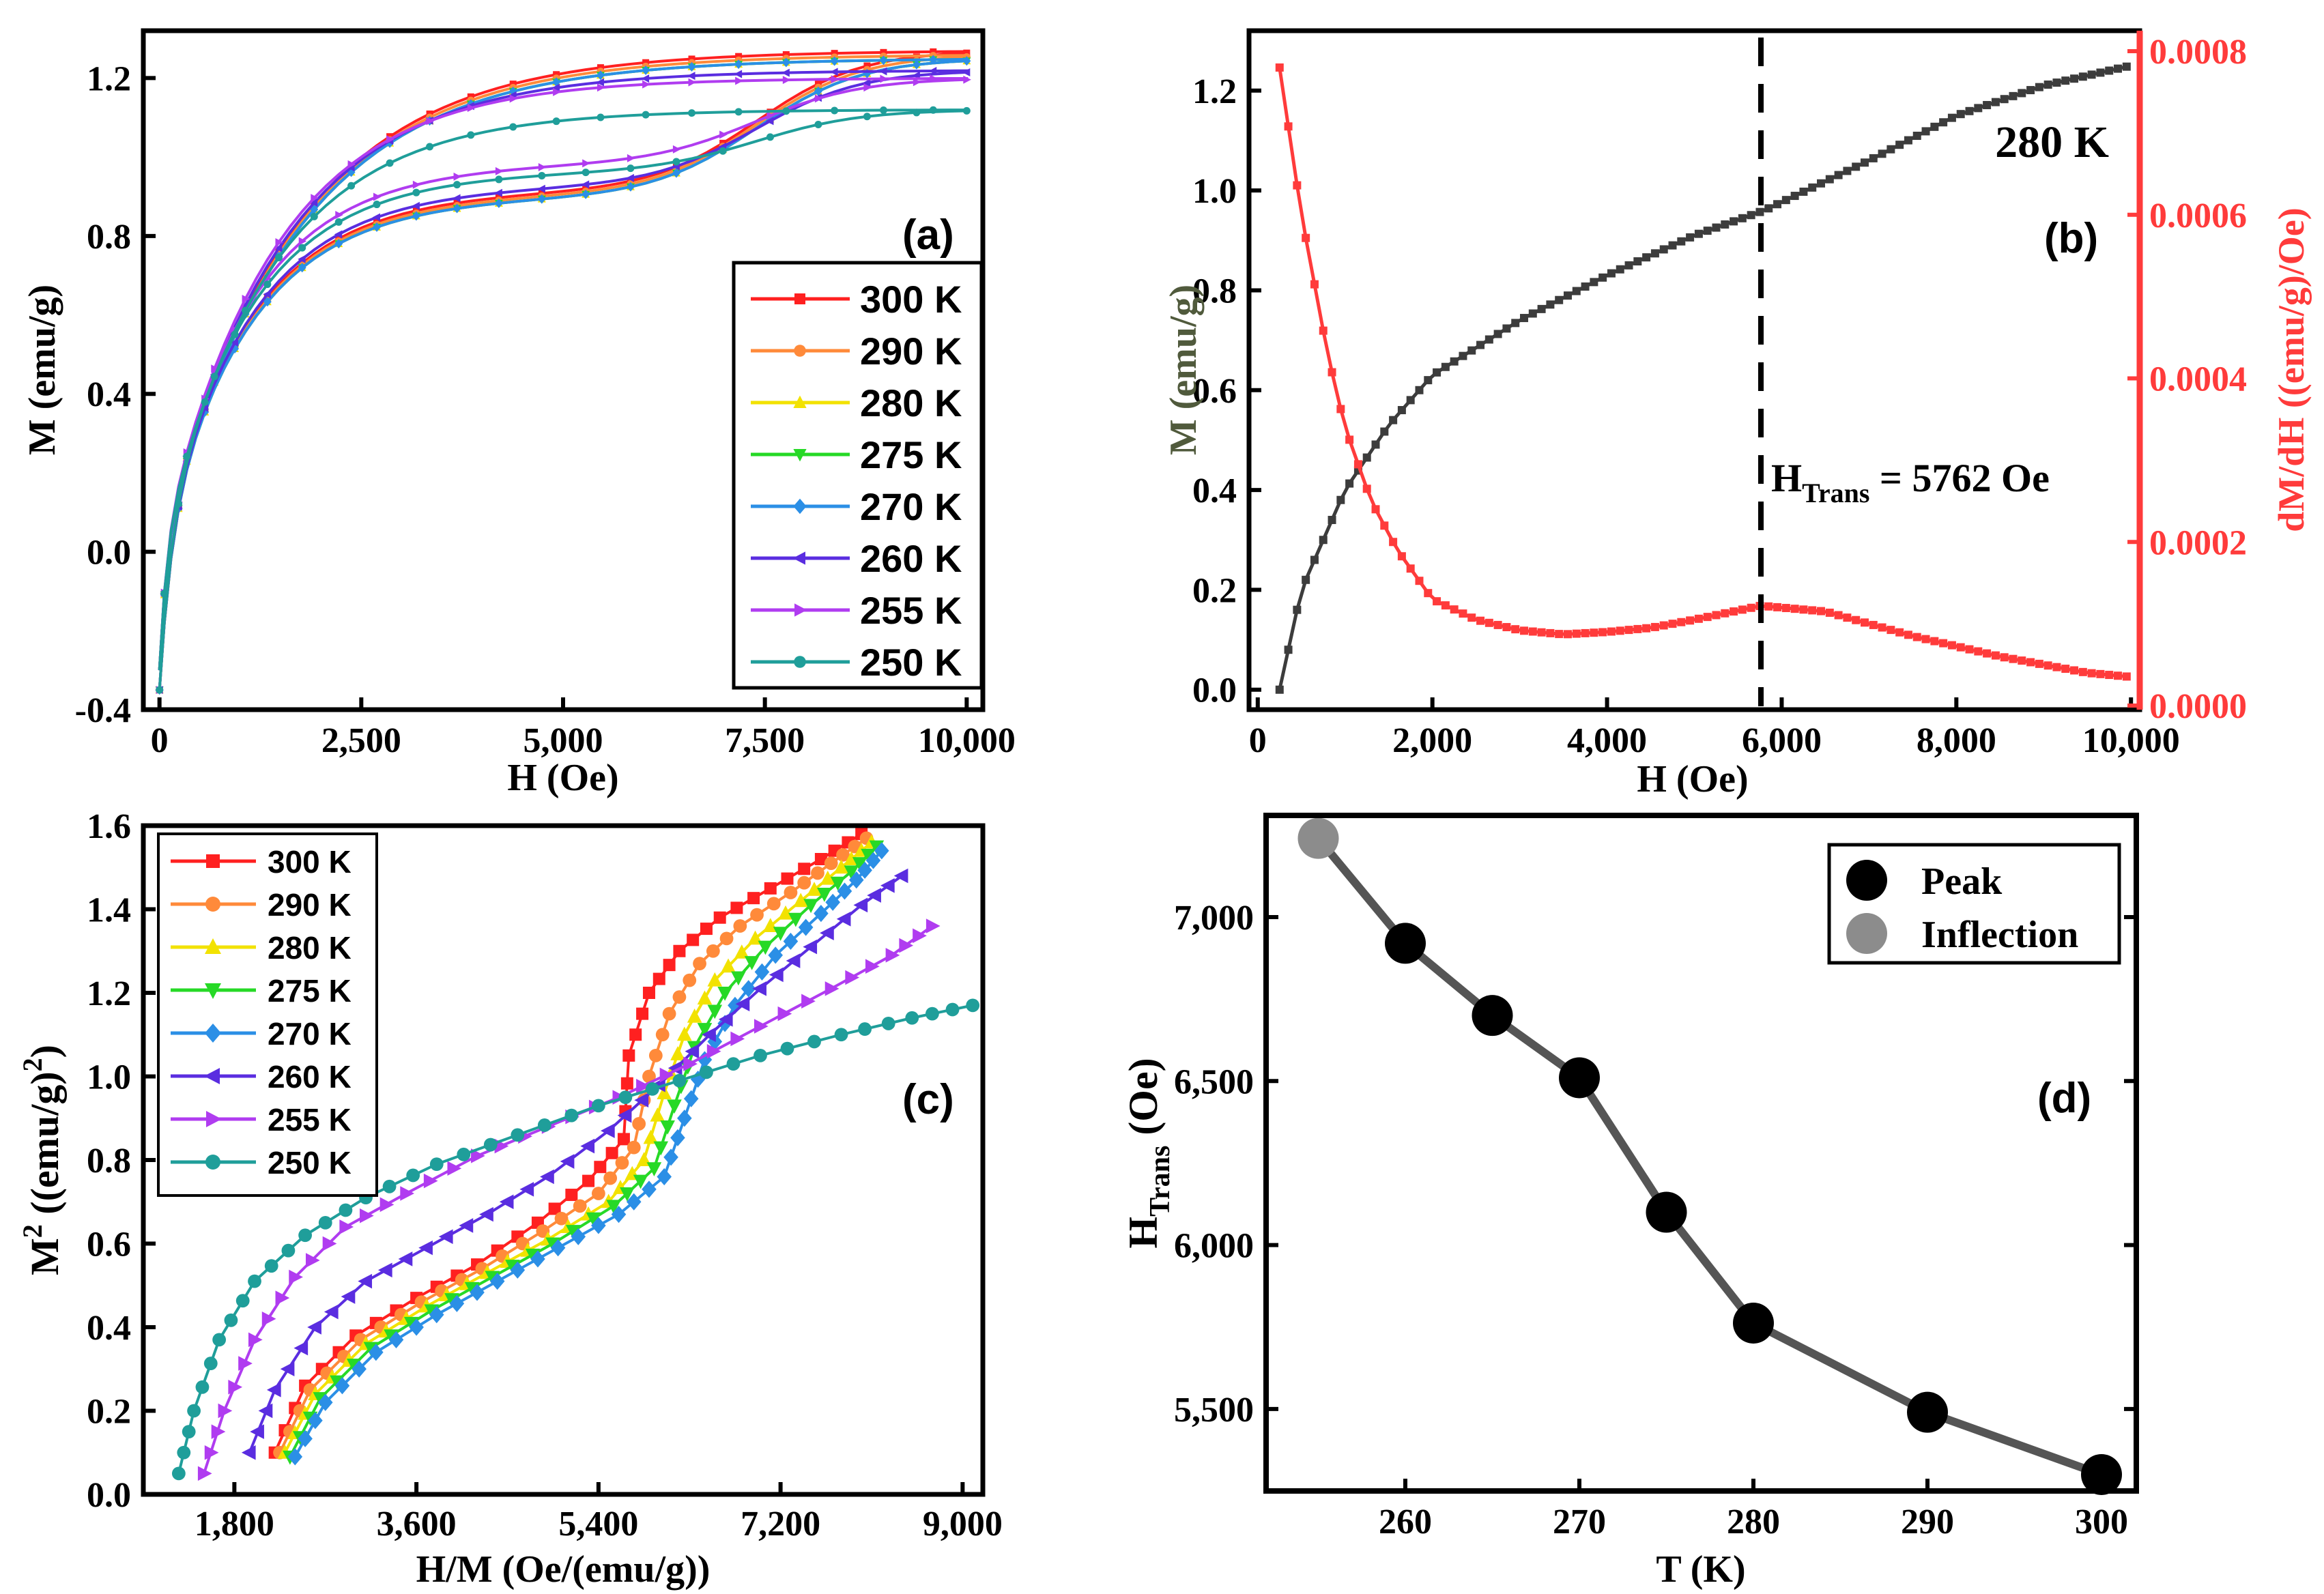  I want to click on panel-b-ytick-left-label: 0.8, so click(1214, 291).